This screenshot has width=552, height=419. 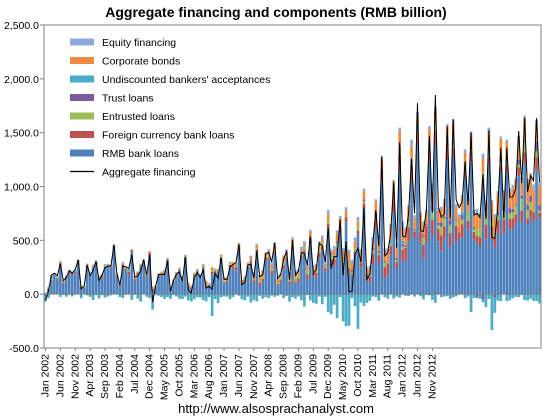 I want to click on x-tick-label: Nov 2002, so click(x=75, y=376).